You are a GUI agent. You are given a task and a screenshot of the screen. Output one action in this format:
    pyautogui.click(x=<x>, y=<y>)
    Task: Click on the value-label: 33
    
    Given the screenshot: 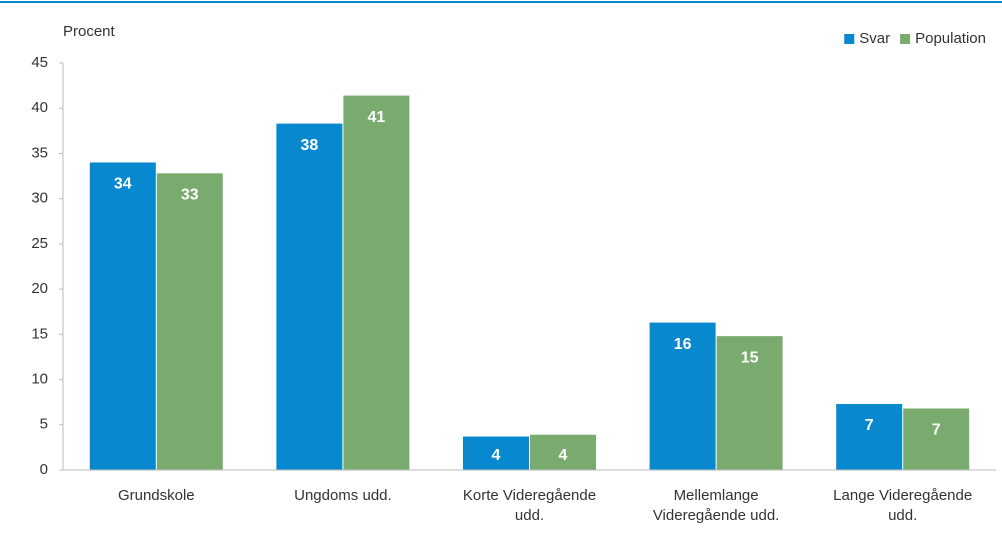 What is the action you would take?
    pyautogui.click(x=190, y=195)
    